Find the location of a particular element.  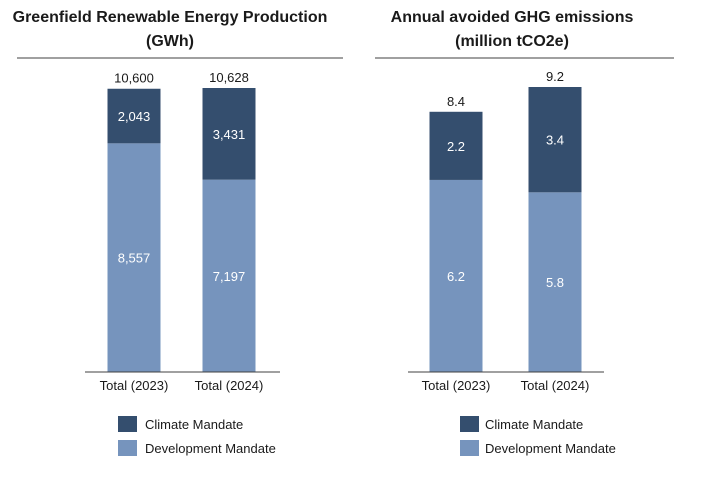

data-label-climate-ghg-0: 2.2 is located at coordinates (456, 146).